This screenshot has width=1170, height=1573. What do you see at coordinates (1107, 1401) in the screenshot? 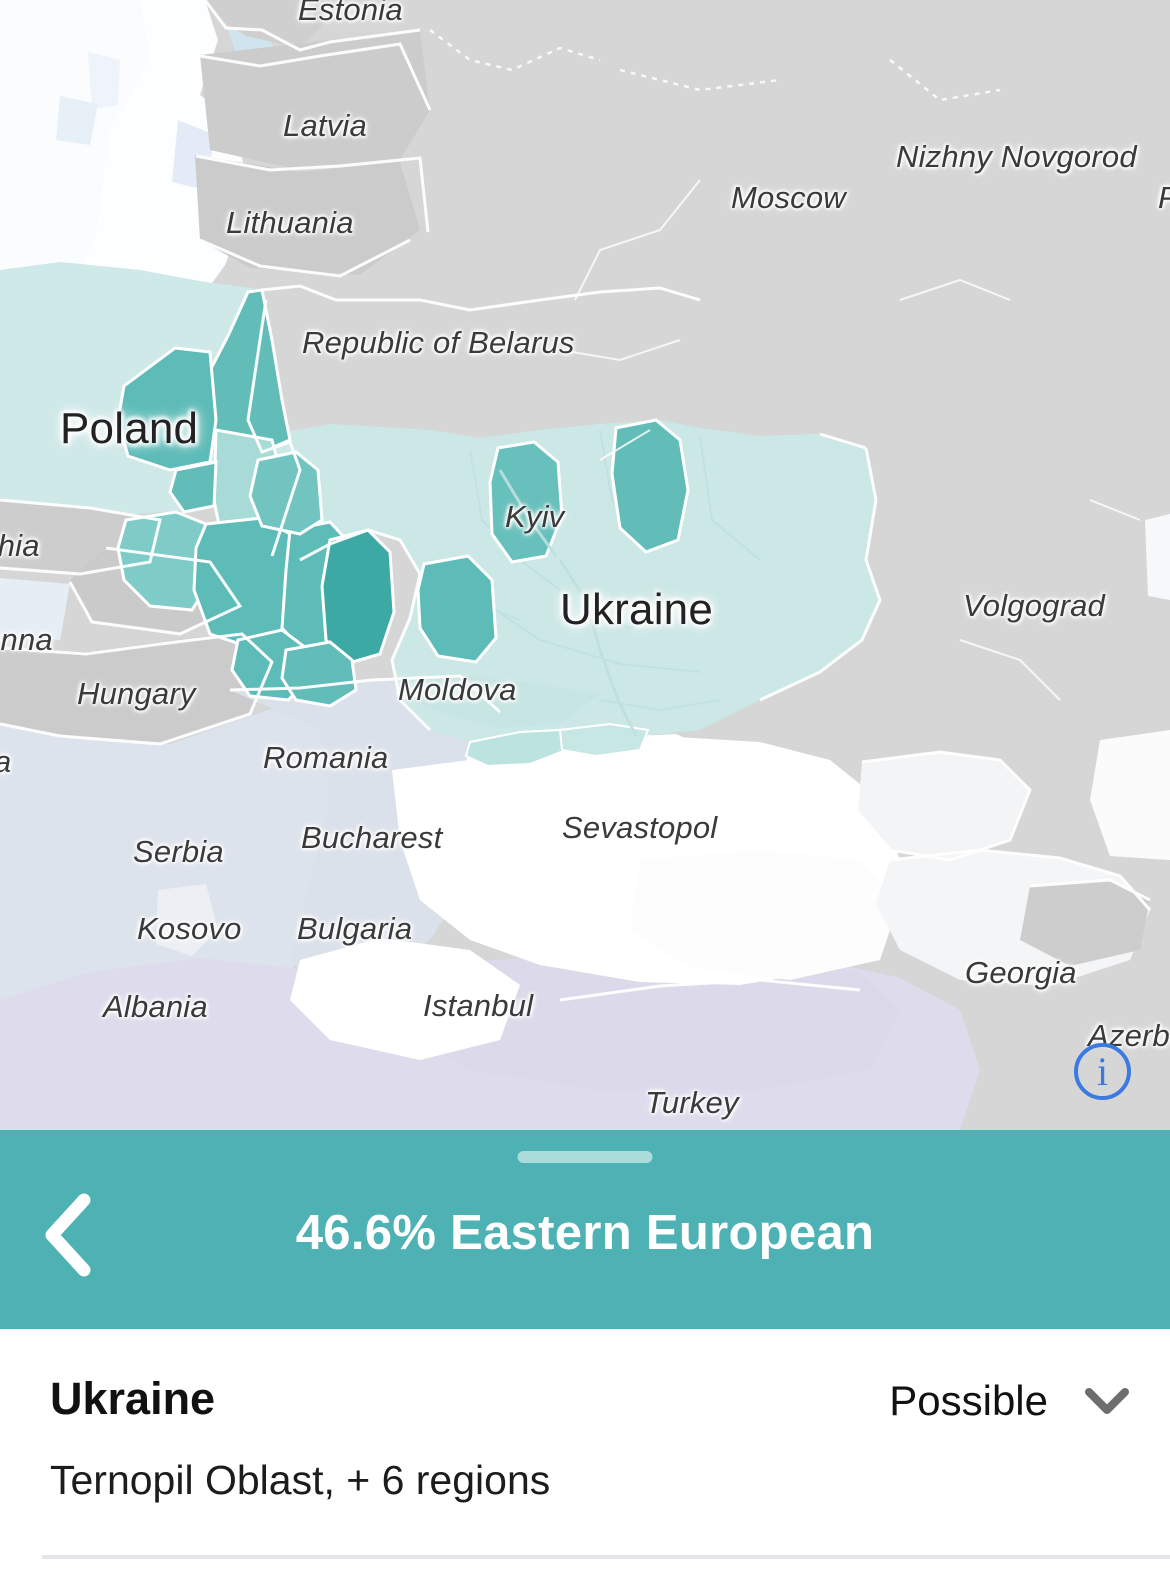
I see `chevron-down-icon` at bounding box center [1107, 1401].